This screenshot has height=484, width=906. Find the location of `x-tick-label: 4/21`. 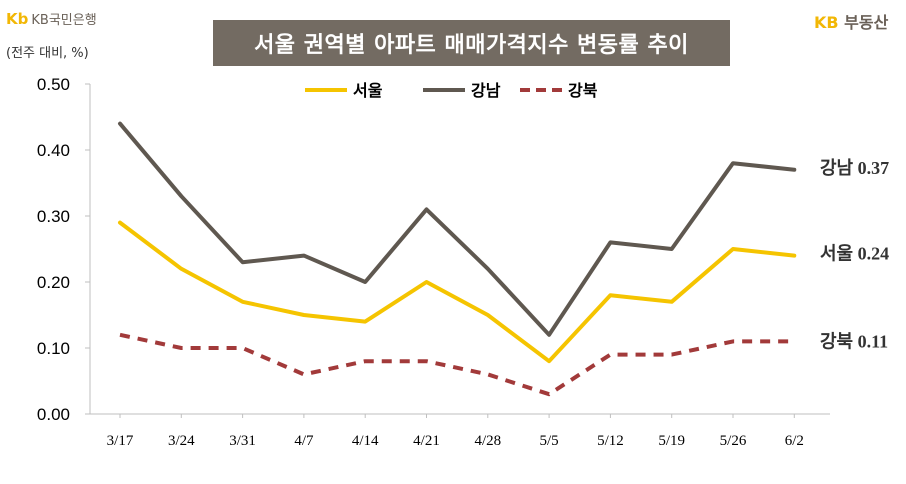

x-tick-label: 4/21 is located at coordinates (426, 441).